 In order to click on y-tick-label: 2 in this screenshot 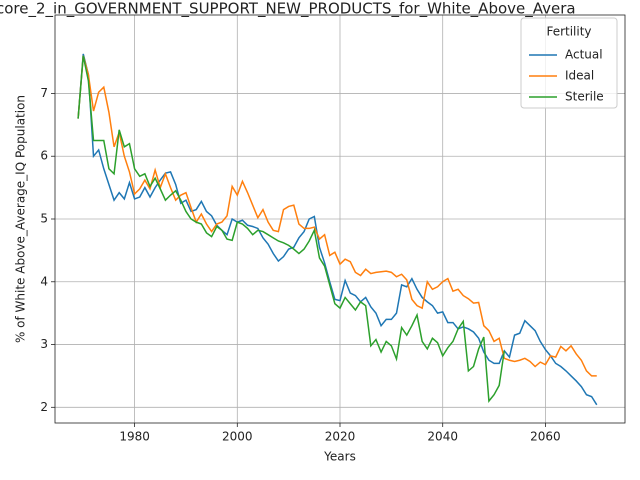, I will do `click(44, 407)`.